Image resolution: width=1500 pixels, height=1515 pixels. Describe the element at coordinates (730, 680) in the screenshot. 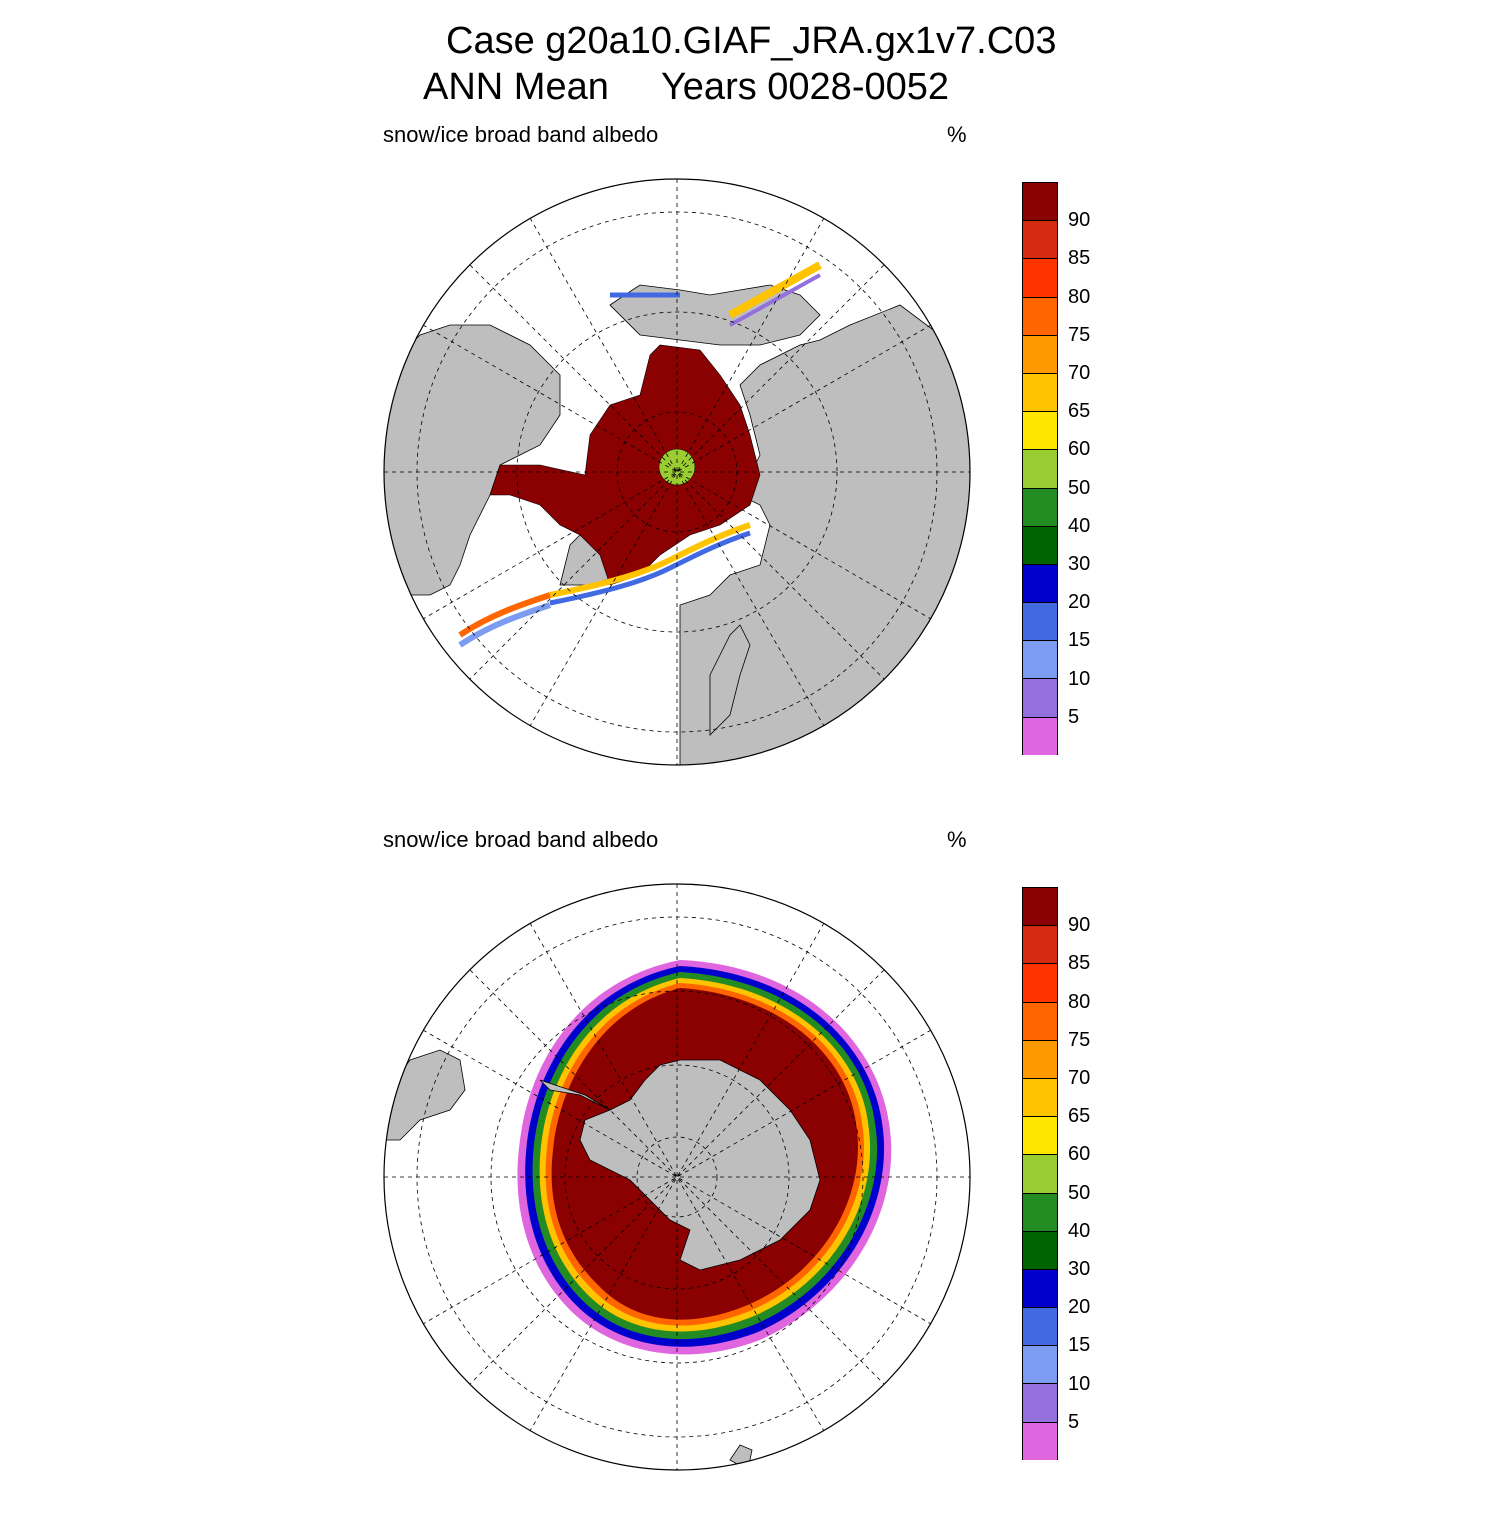

I see `land-scandinavia` at that location.